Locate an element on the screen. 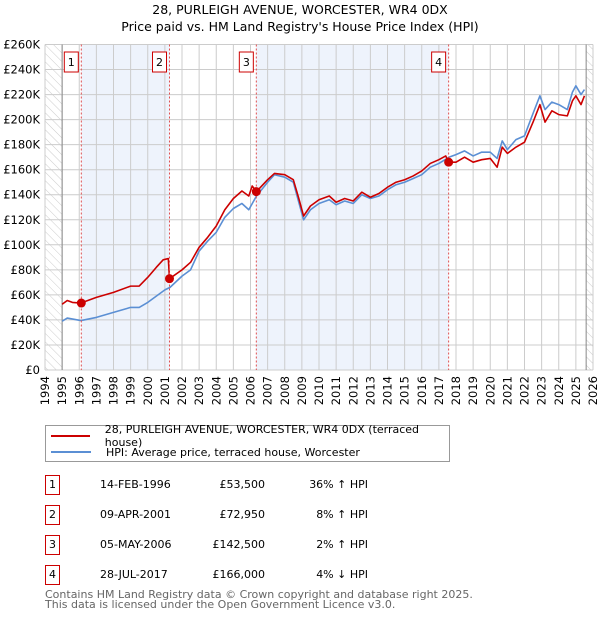 The width and height of the screenshot is (600, 620). x-tick-label: 2004 is located at coordinates (216, 390).